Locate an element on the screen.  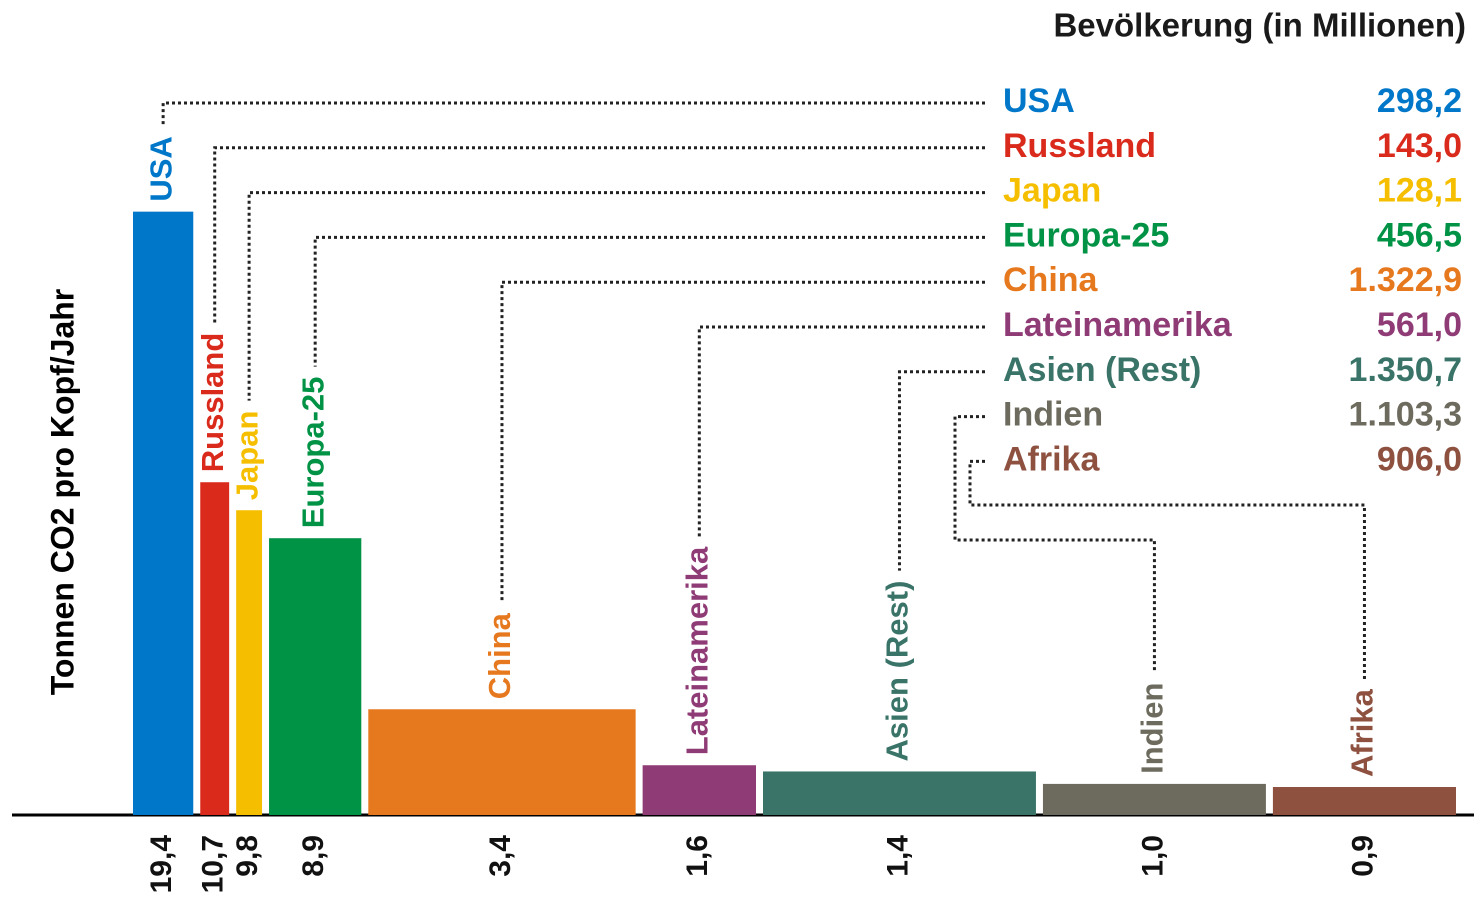
legend-value: 1.322,9 is located at coordinates (1405, 280).